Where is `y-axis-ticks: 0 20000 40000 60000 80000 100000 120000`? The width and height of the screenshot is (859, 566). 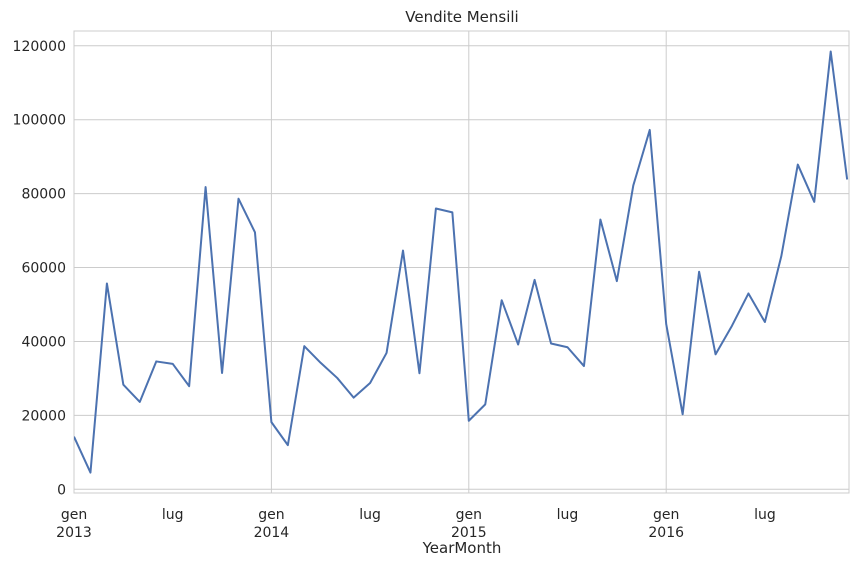
y-axis-ticks: 0 20000 40000 60000 80000 100000 120000 is located at coordinates (39, 269).